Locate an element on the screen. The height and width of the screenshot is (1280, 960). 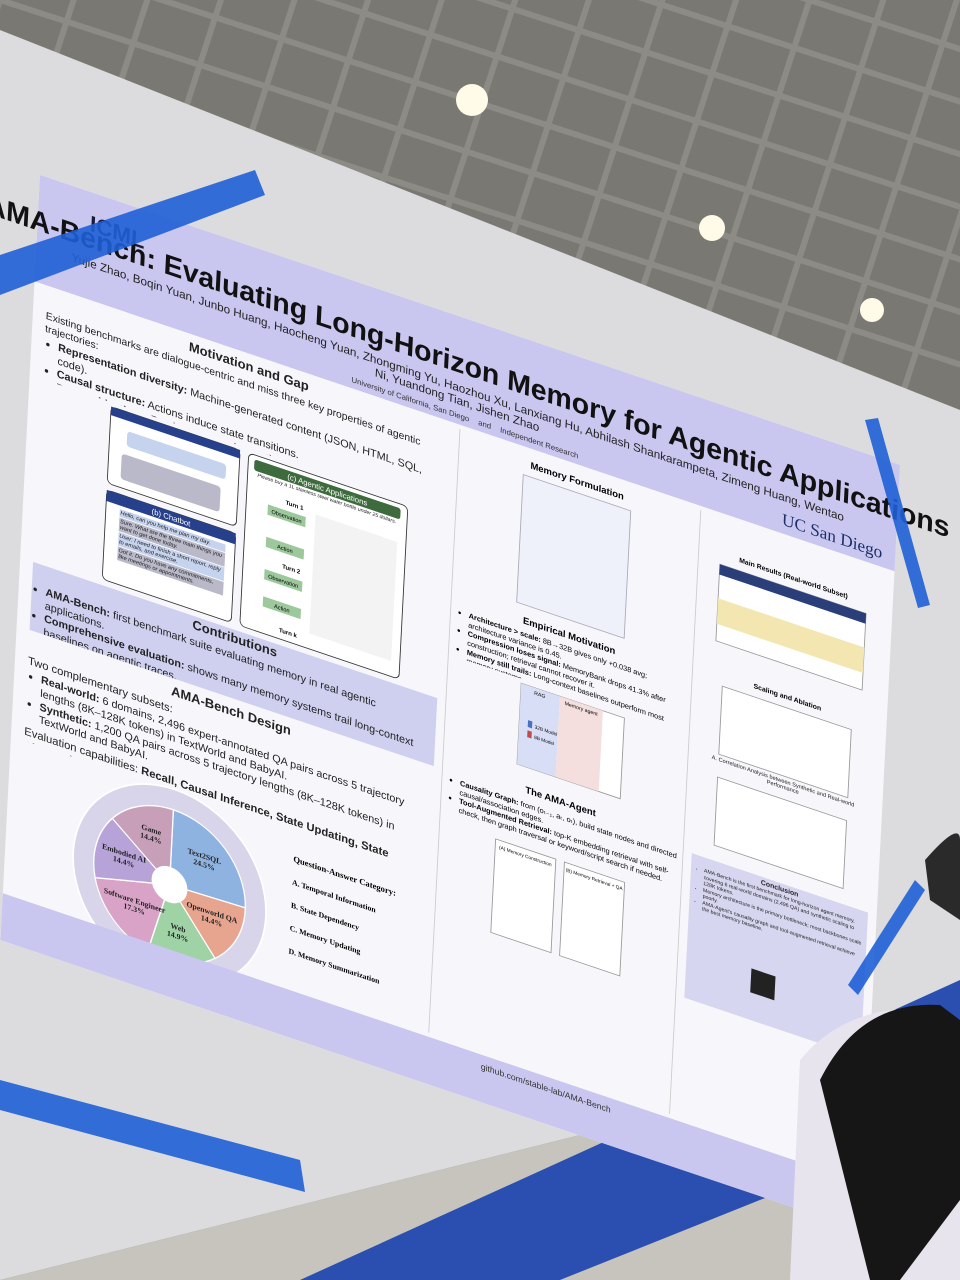
conclusion-box is located at coordinates (776, 955).